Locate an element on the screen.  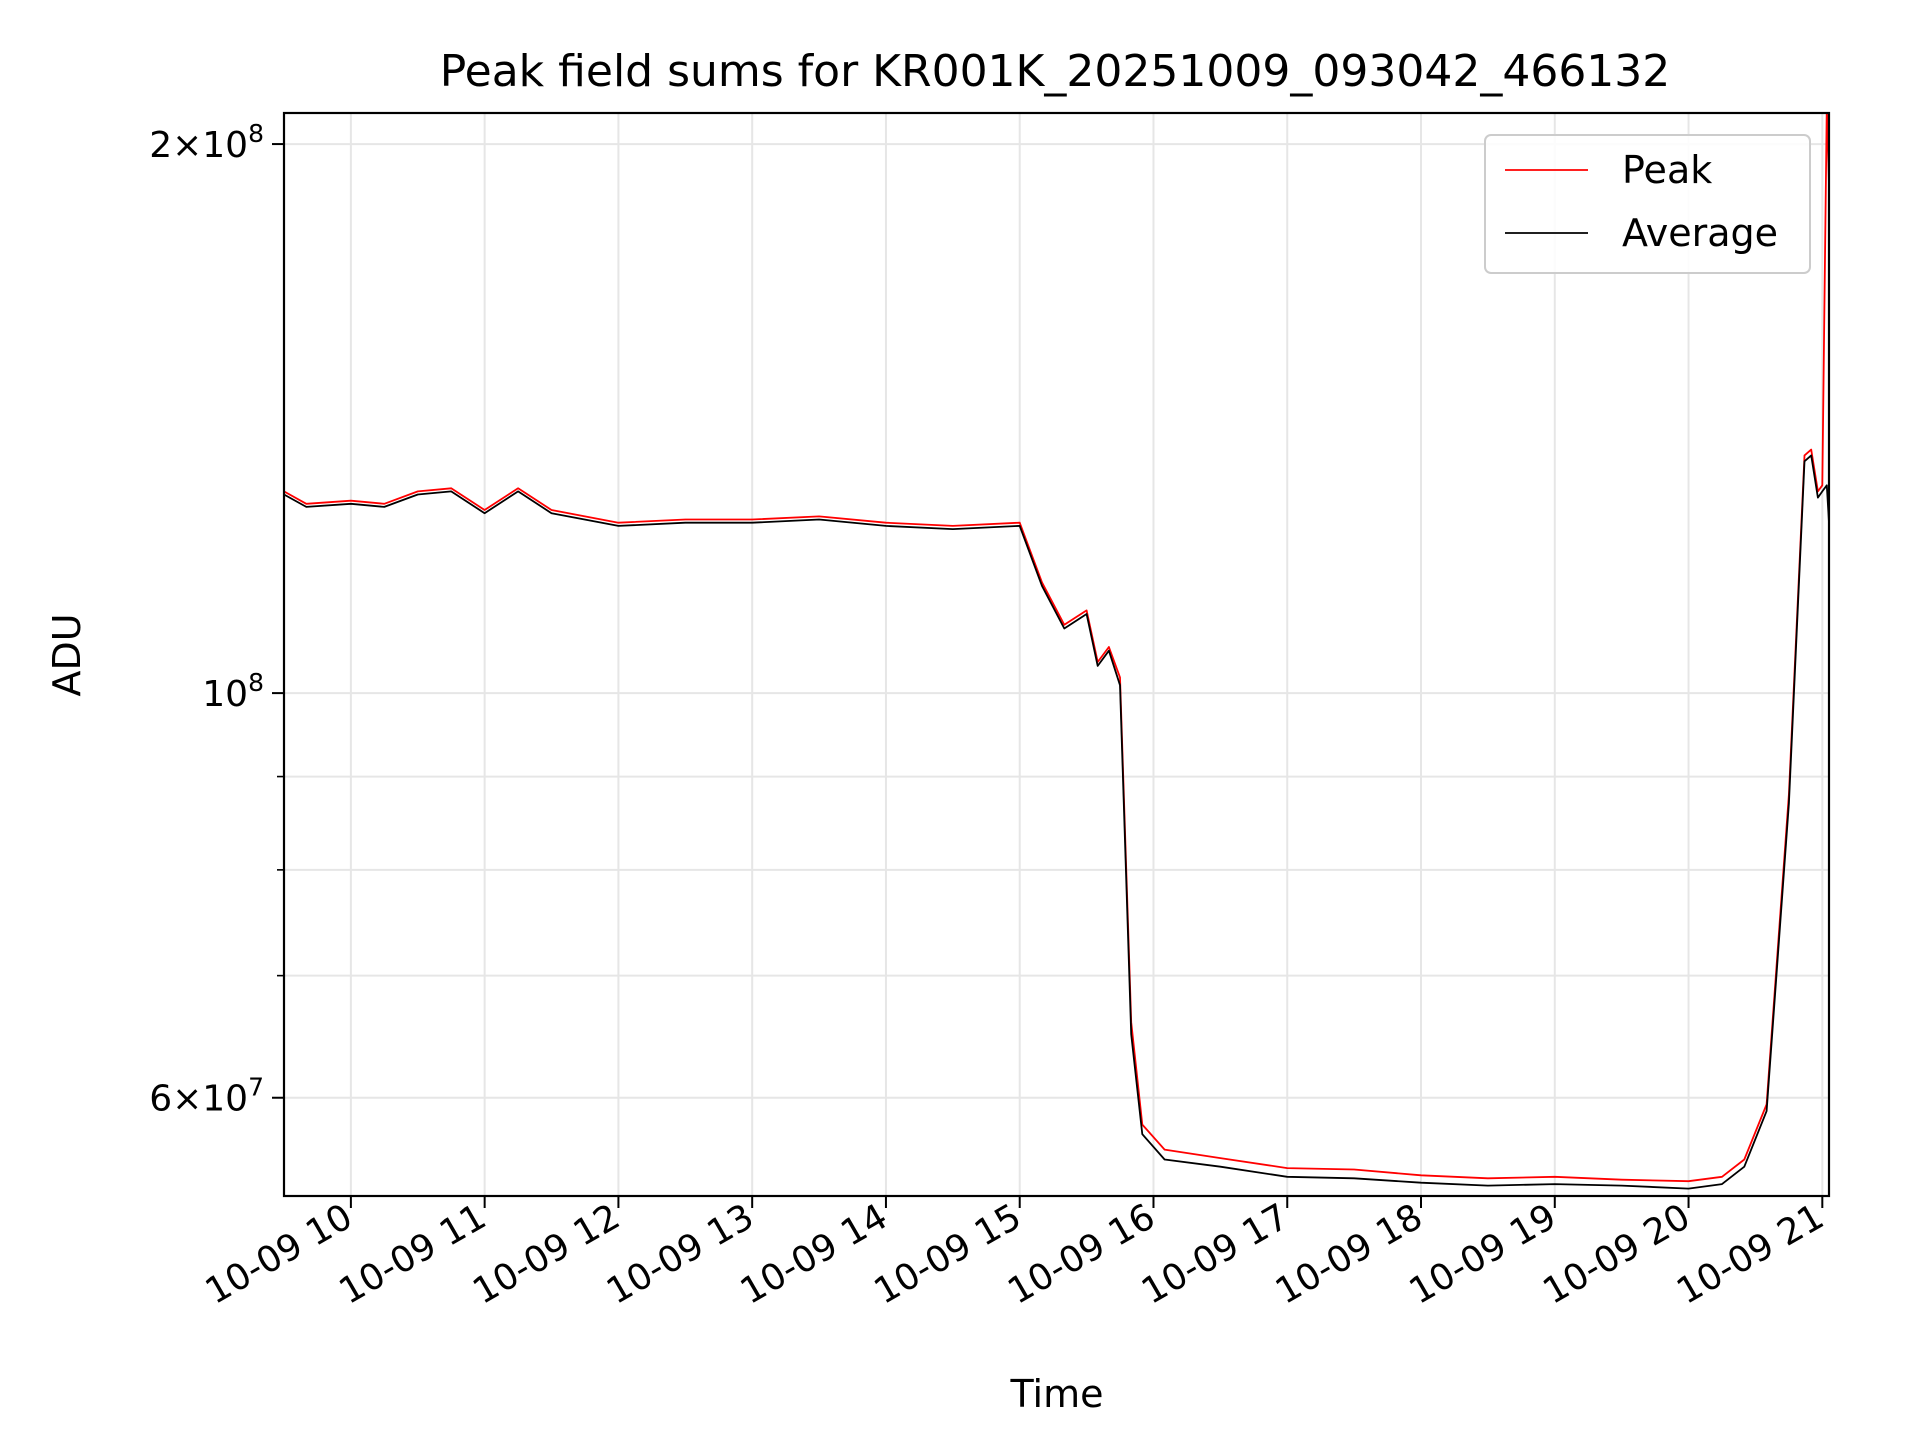
legend-label-average: Average is located at coordinates (1700, 233).